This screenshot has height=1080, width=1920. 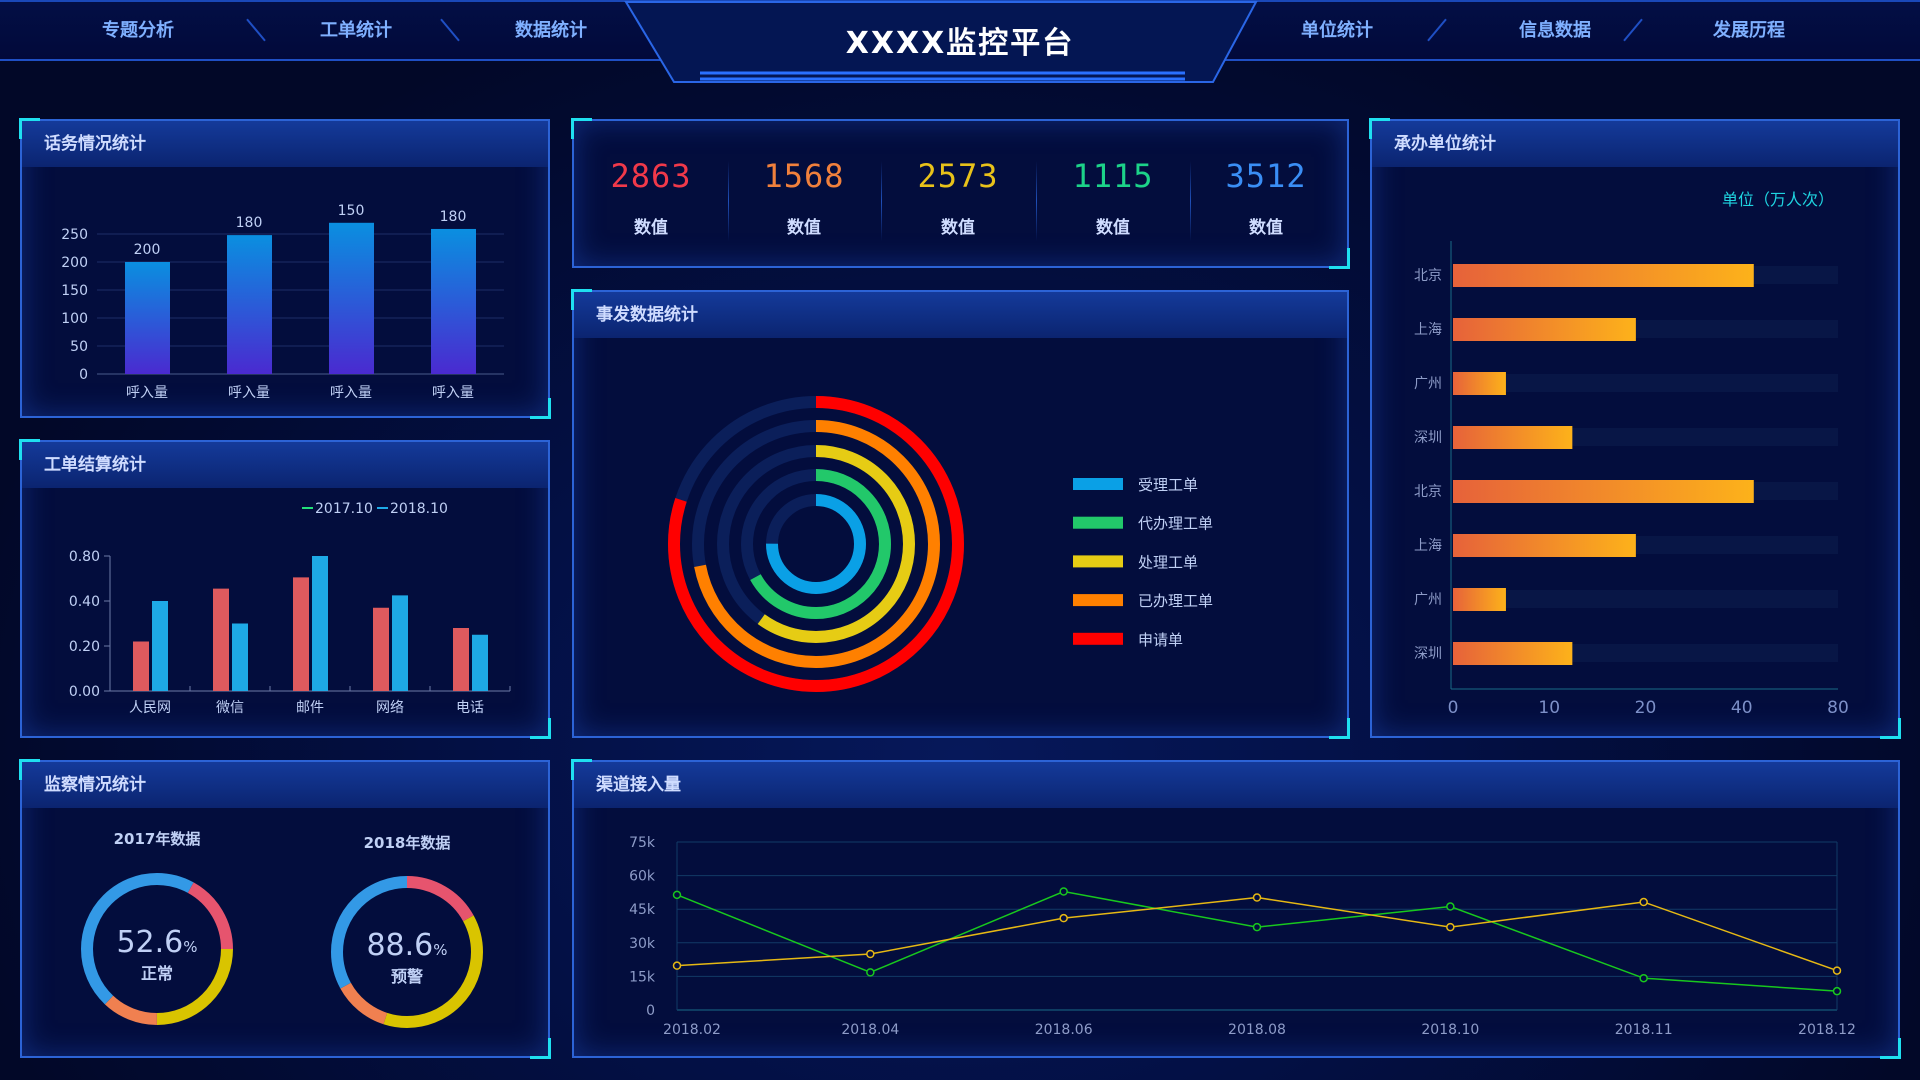 I want to click on stat-divider, so click(x=728, y=201).